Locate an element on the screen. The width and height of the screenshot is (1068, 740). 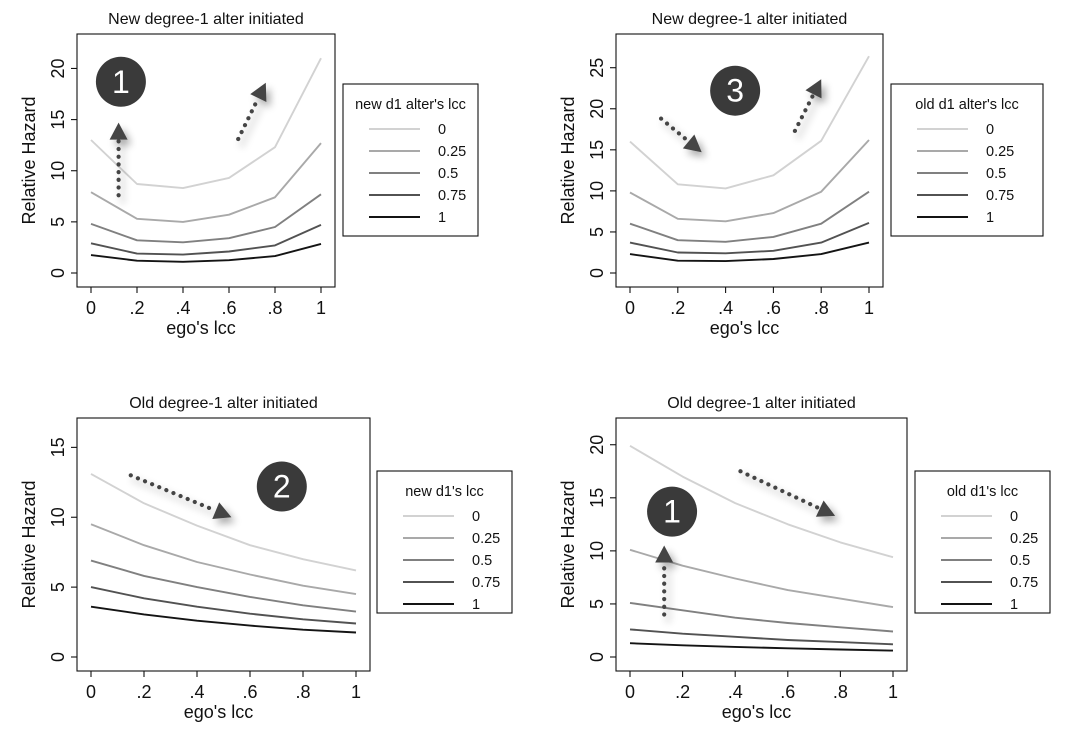
chart-title: New degree-1 alter initiated is located at coordinates (206, 19).